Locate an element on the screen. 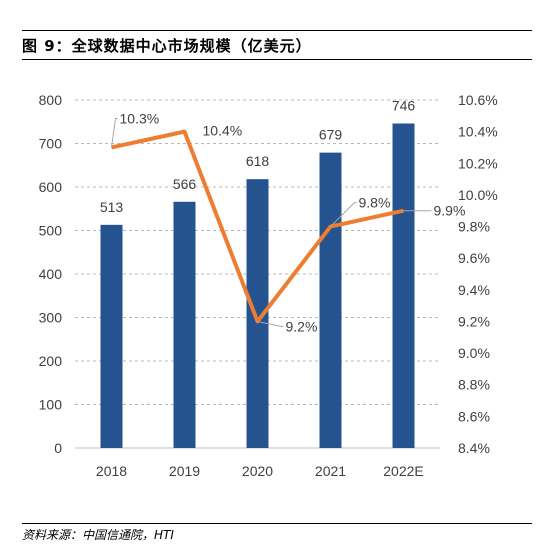  line-data-label: 9.8% is located at coordinates (375, 203).